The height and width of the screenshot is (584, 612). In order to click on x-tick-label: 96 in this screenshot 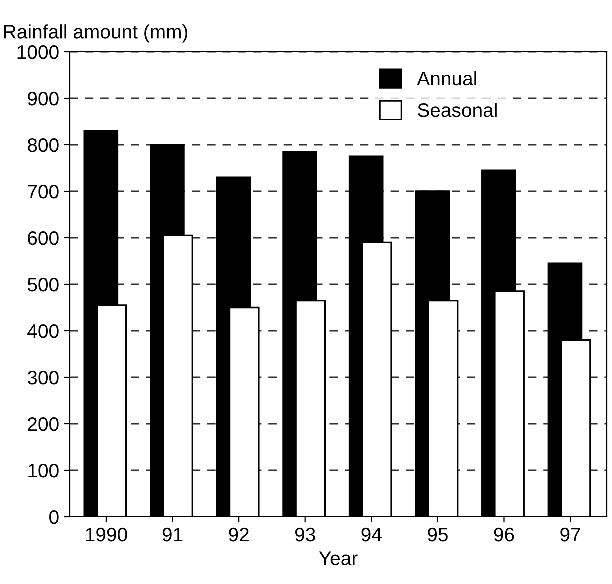, I will do `click(504, 535)`.